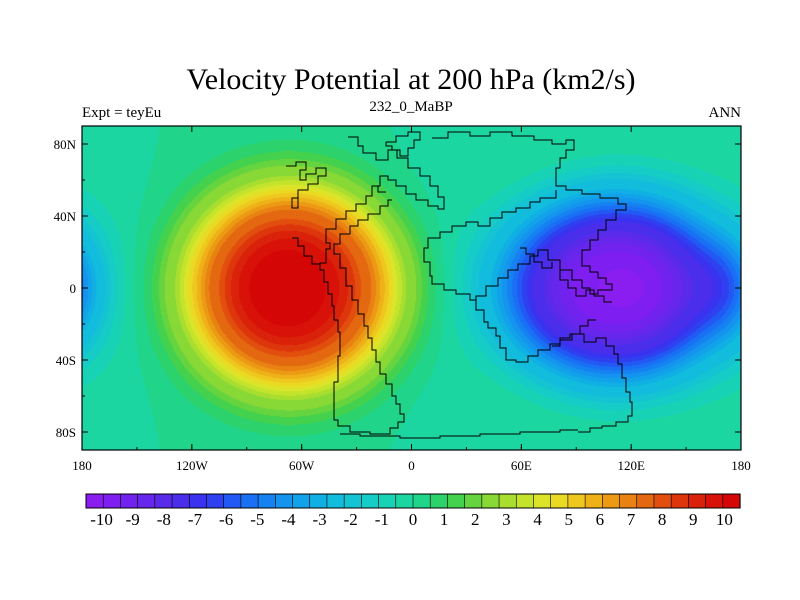 The height and width of the screenshot is (600, 800). What do you see at coordinates (351, 519) in the screenshot?
I see `colorbar-label: -2` at bounding box center [351, 519].